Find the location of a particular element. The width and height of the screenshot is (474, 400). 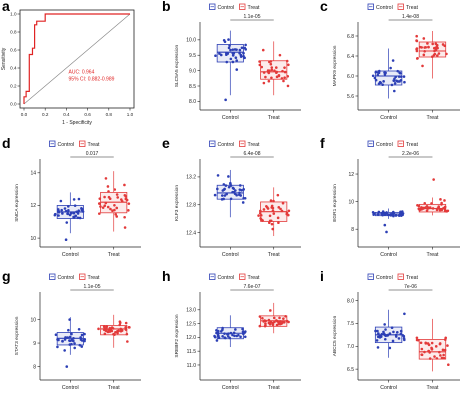

y-tick-label: 10 is located at coordinates (33, 239).